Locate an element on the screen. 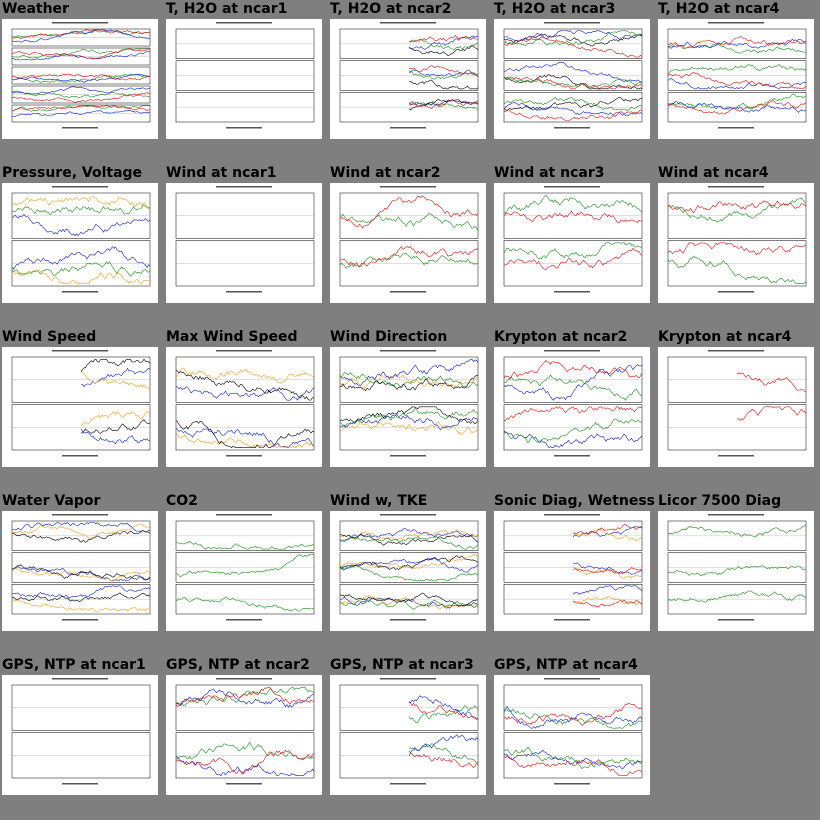  plot-thumbnail-t-h2o-at-ncar2 is located at coordinates (408, 79).